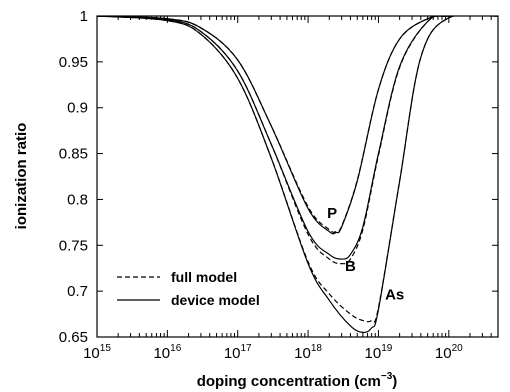 This screenshot has height=392, width=510. Describe the element at coordinates (394, 294) in the screenshot. I see `curve-label-as: As` at that location.